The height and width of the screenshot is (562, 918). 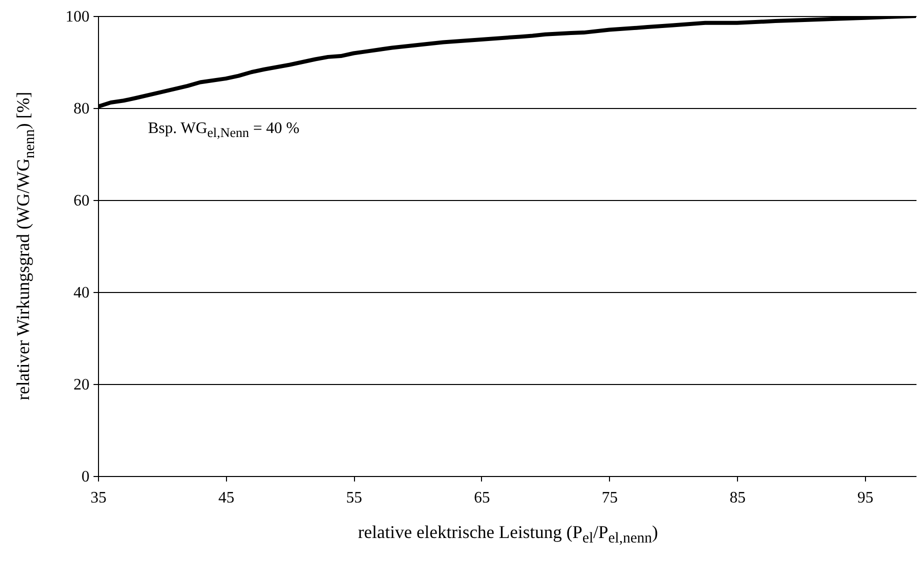 I want to click on x-axis-title: relative elektrische Leistung (P$_{el}$/P$_{el,nenn}$), so click(x=508, y=535).